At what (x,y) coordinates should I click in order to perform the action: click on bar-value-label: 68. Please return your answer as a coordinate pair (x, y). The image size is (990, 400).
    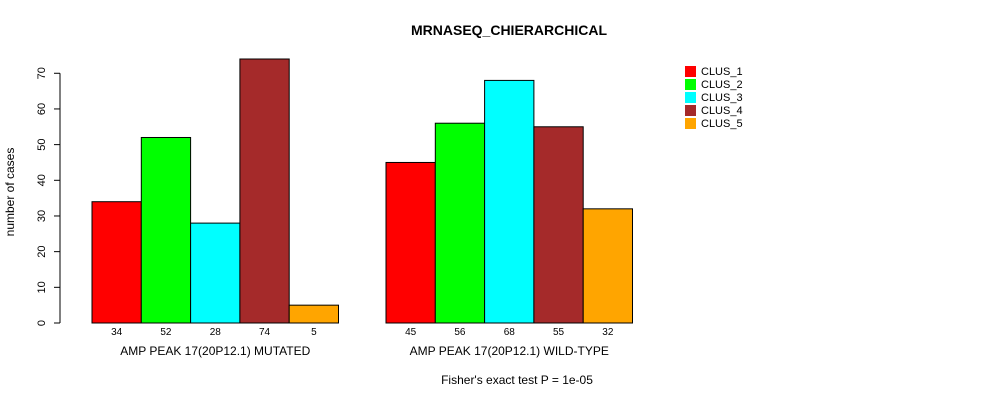
    Looking at the image, I should click on (510, 332).